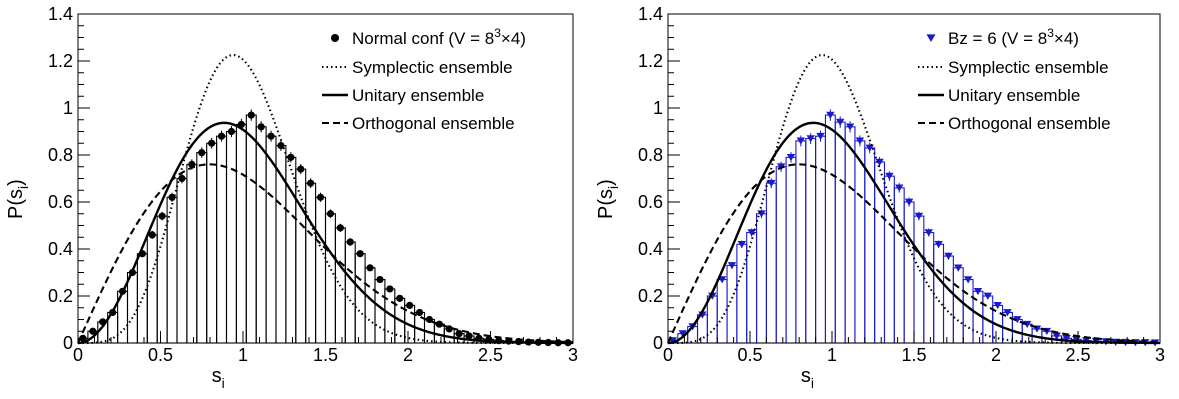 The width and height of the screenshot is (1179, 399). Describe the element at coordinates (1013, 37) in the screenshot. I see `legend-label: Bz = 6 (V = 83×4)` at that location.